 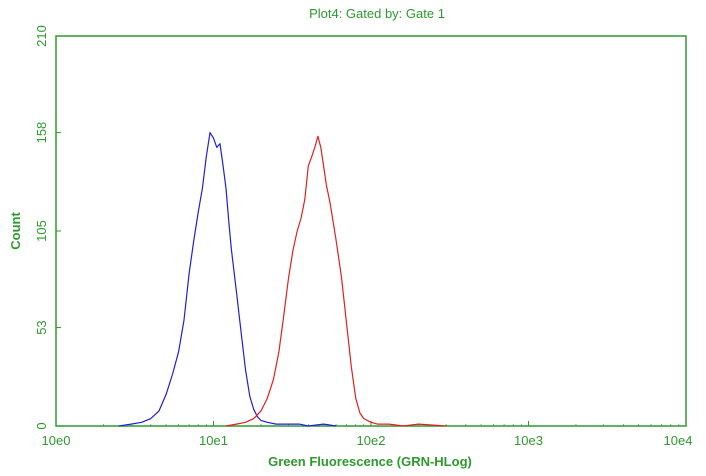 I want to click on y-axis: 0 53 105 158 210, so click(x=47, y=227).